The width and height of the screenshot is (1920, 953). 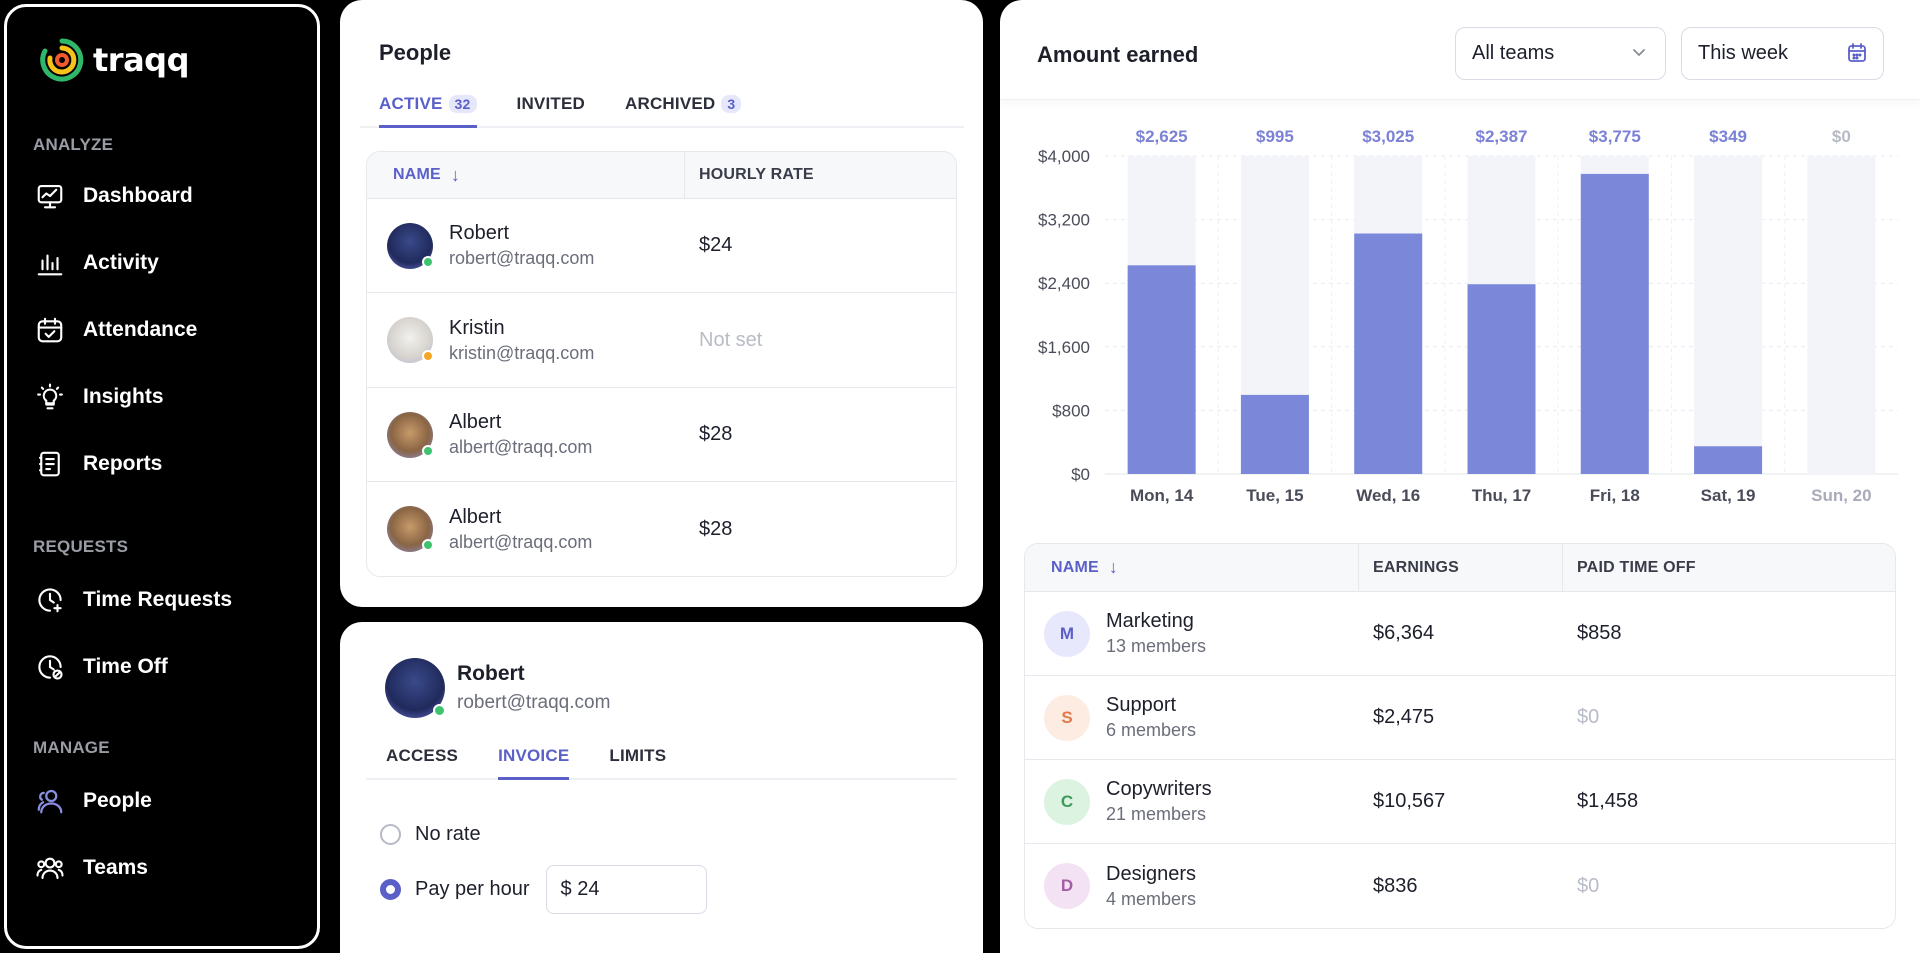 What do you see at coordinates (50, 600) in the screenshot?
I see `time-requests-icon` at bounding box center [50, 600].